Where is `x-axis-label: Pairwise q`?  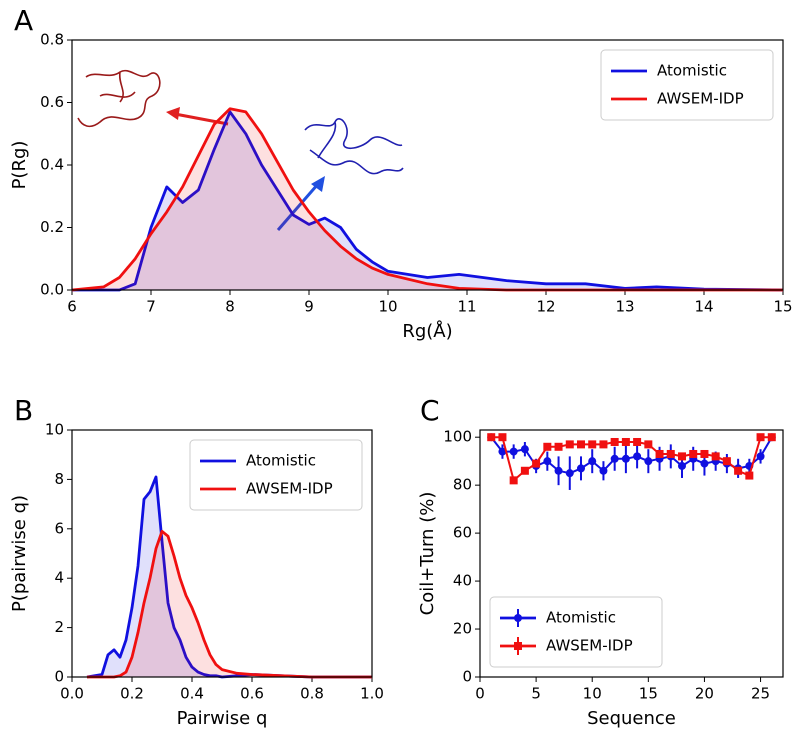
x-axis-label: Pairwise q is located at coordinates (222, 718).